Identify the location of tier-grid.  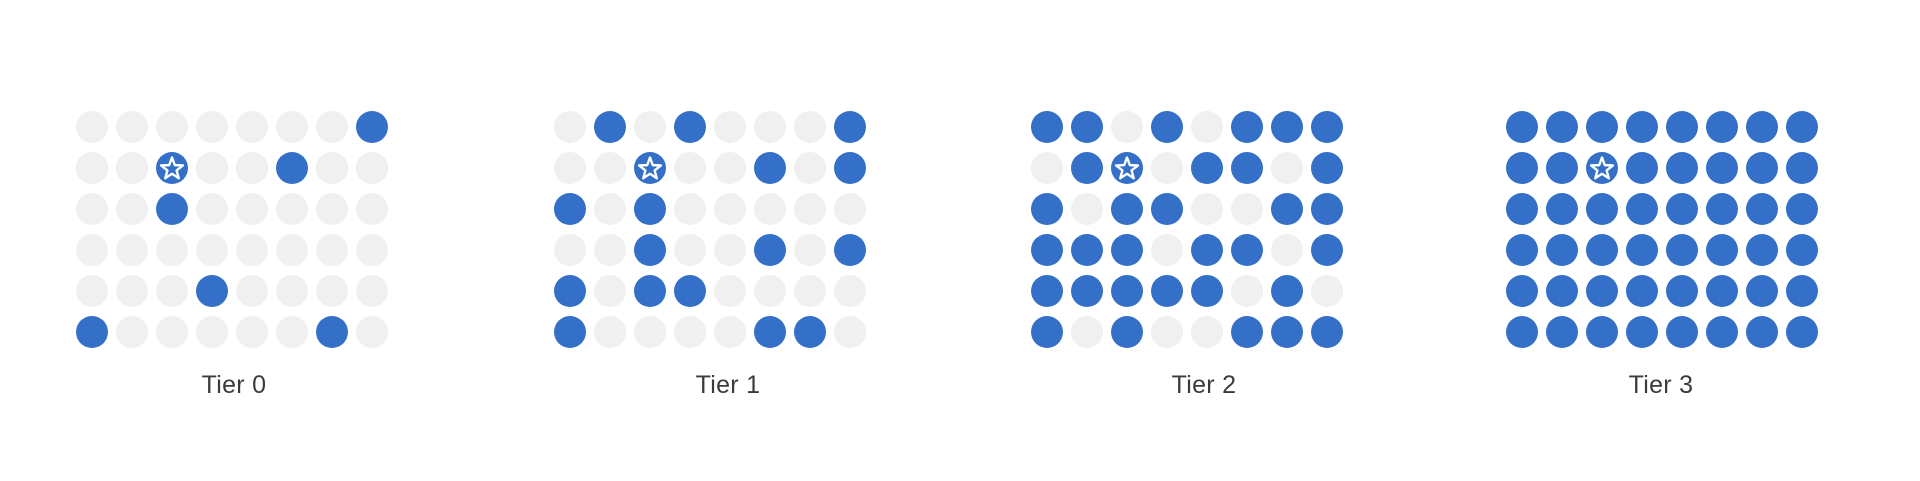
(1662, 229).